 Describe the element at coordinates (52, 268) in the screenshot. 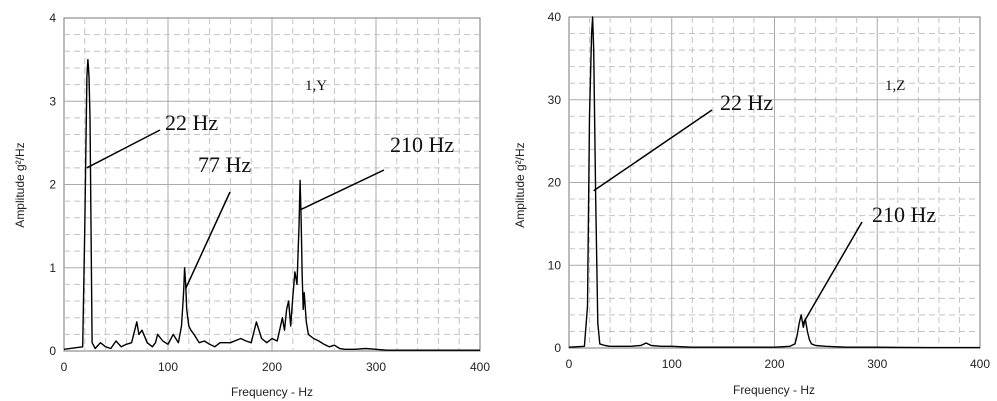

I see `y-tick-label: 1` at that location.